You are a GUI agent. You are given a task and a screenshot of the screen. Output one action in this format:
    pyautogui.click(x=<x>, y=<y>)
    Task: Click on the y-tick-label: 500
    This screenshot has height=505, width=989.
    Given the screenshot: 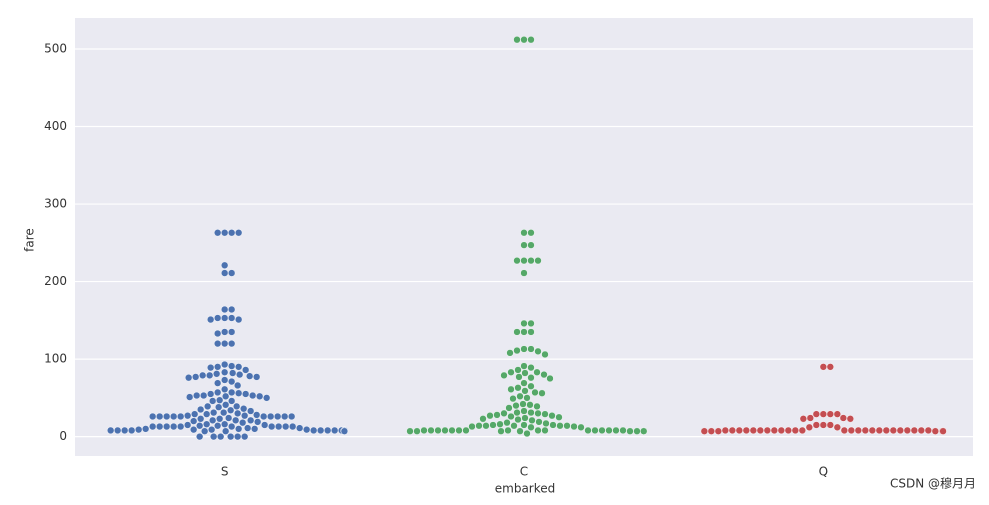 What is the action you would take?
    pyautogui.click(x=55, y=49)
    